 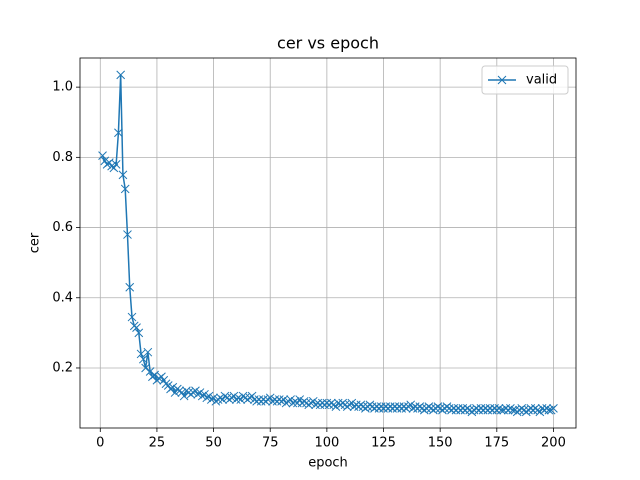 I want to click on legend-marker, so click(x=502, y=80).